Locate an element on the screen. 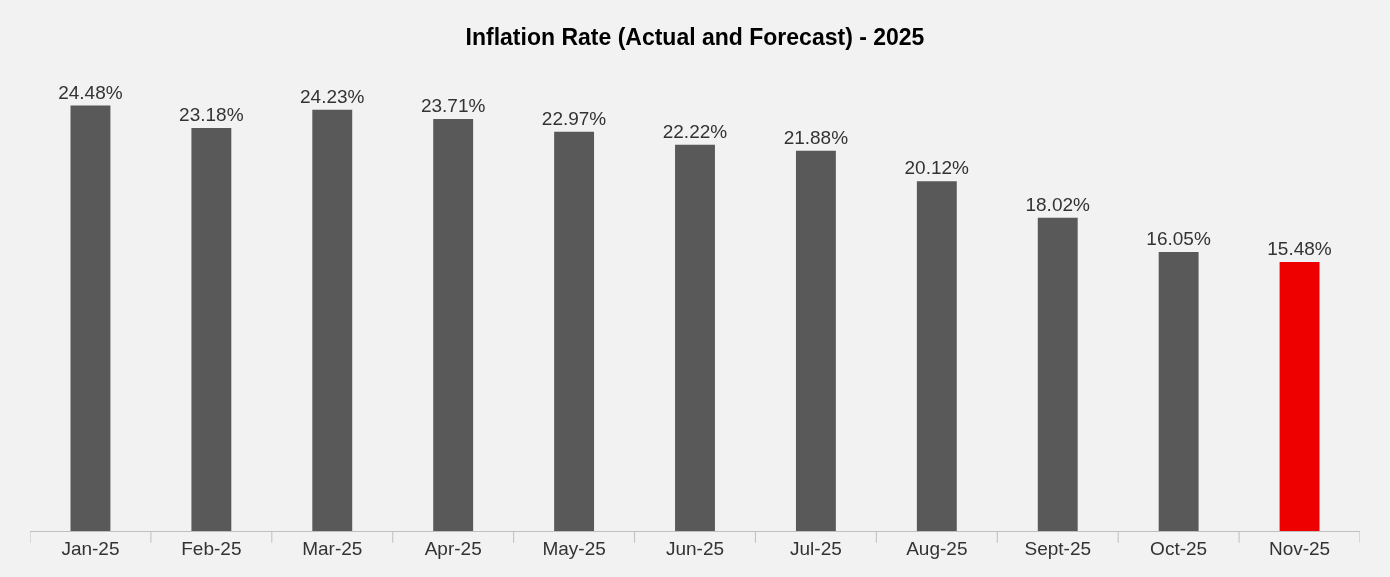 This screenshot has height=577, width=1390. data-label: 20.12% is located at coordinates (937, 168).